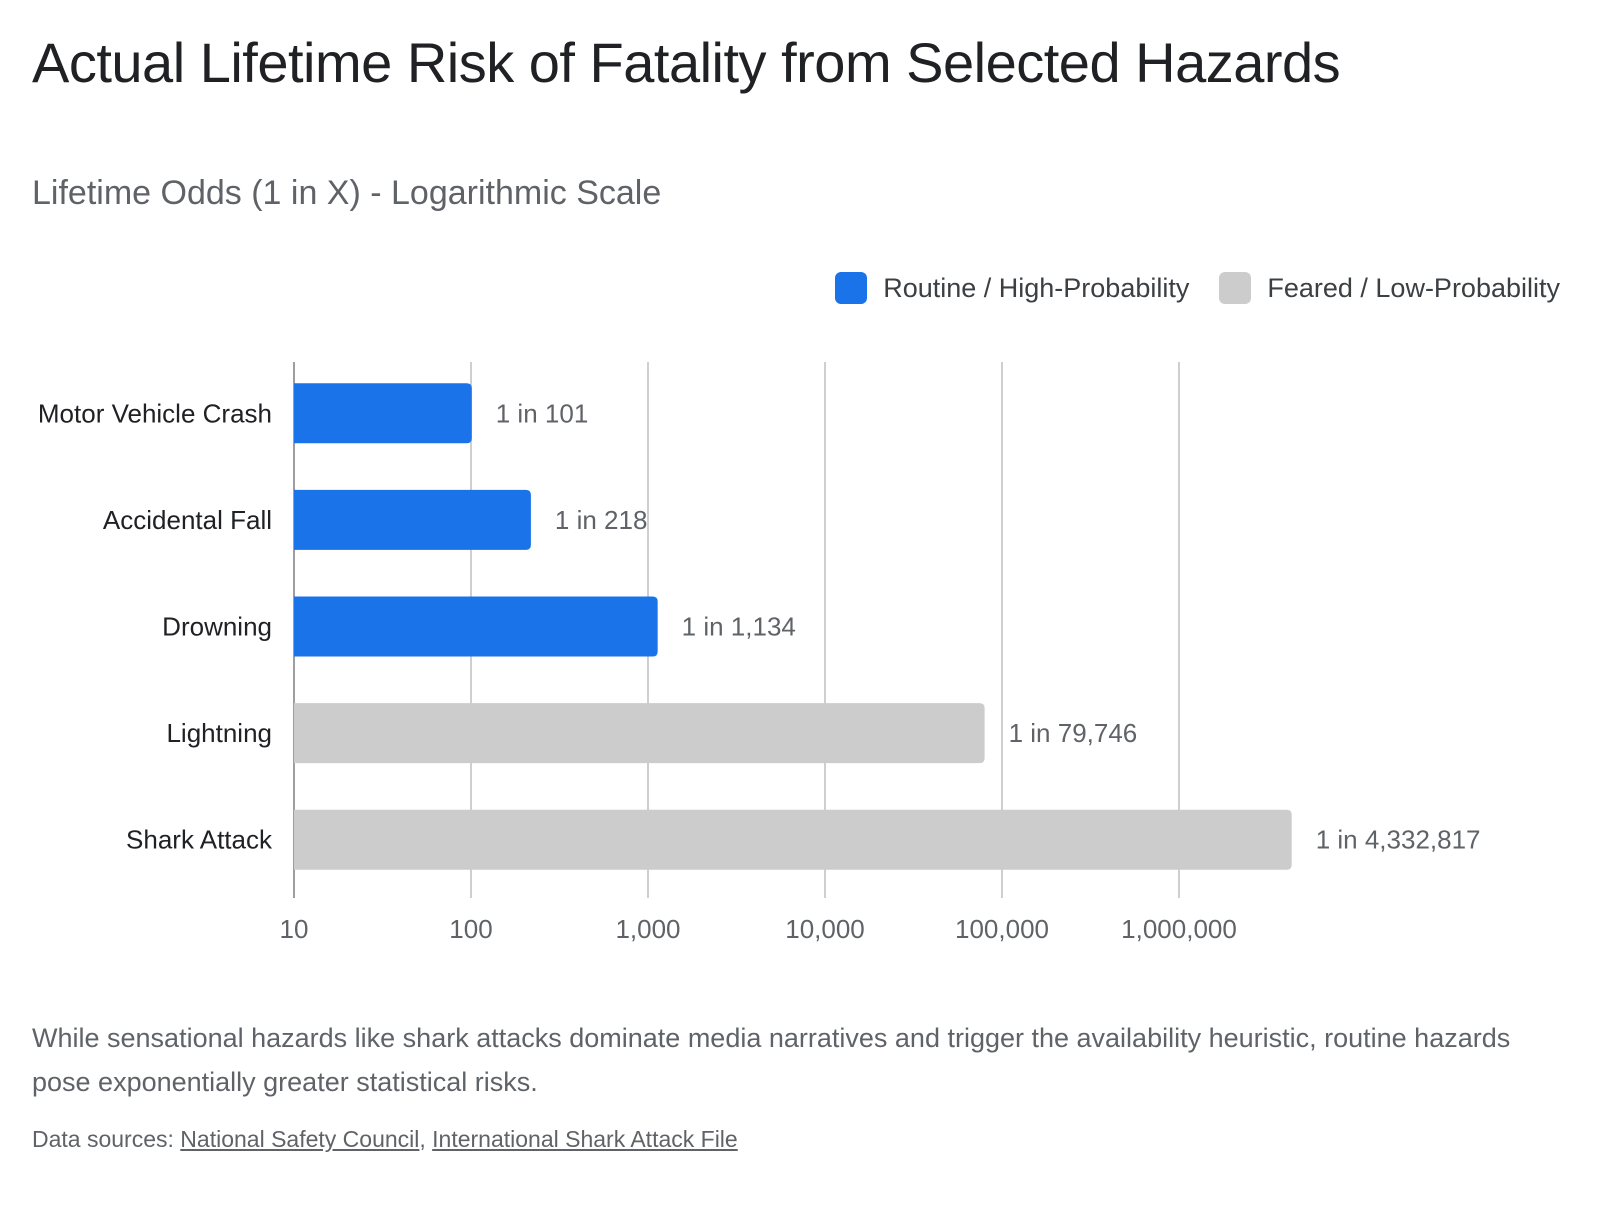 The width and height of the screenshot is (1600, 1214). What do you see at coordinates (1036, 287) in the screenshot?
I see `legend-label-routine: Routine / High-Probability` at bounding box center [1036, 287].